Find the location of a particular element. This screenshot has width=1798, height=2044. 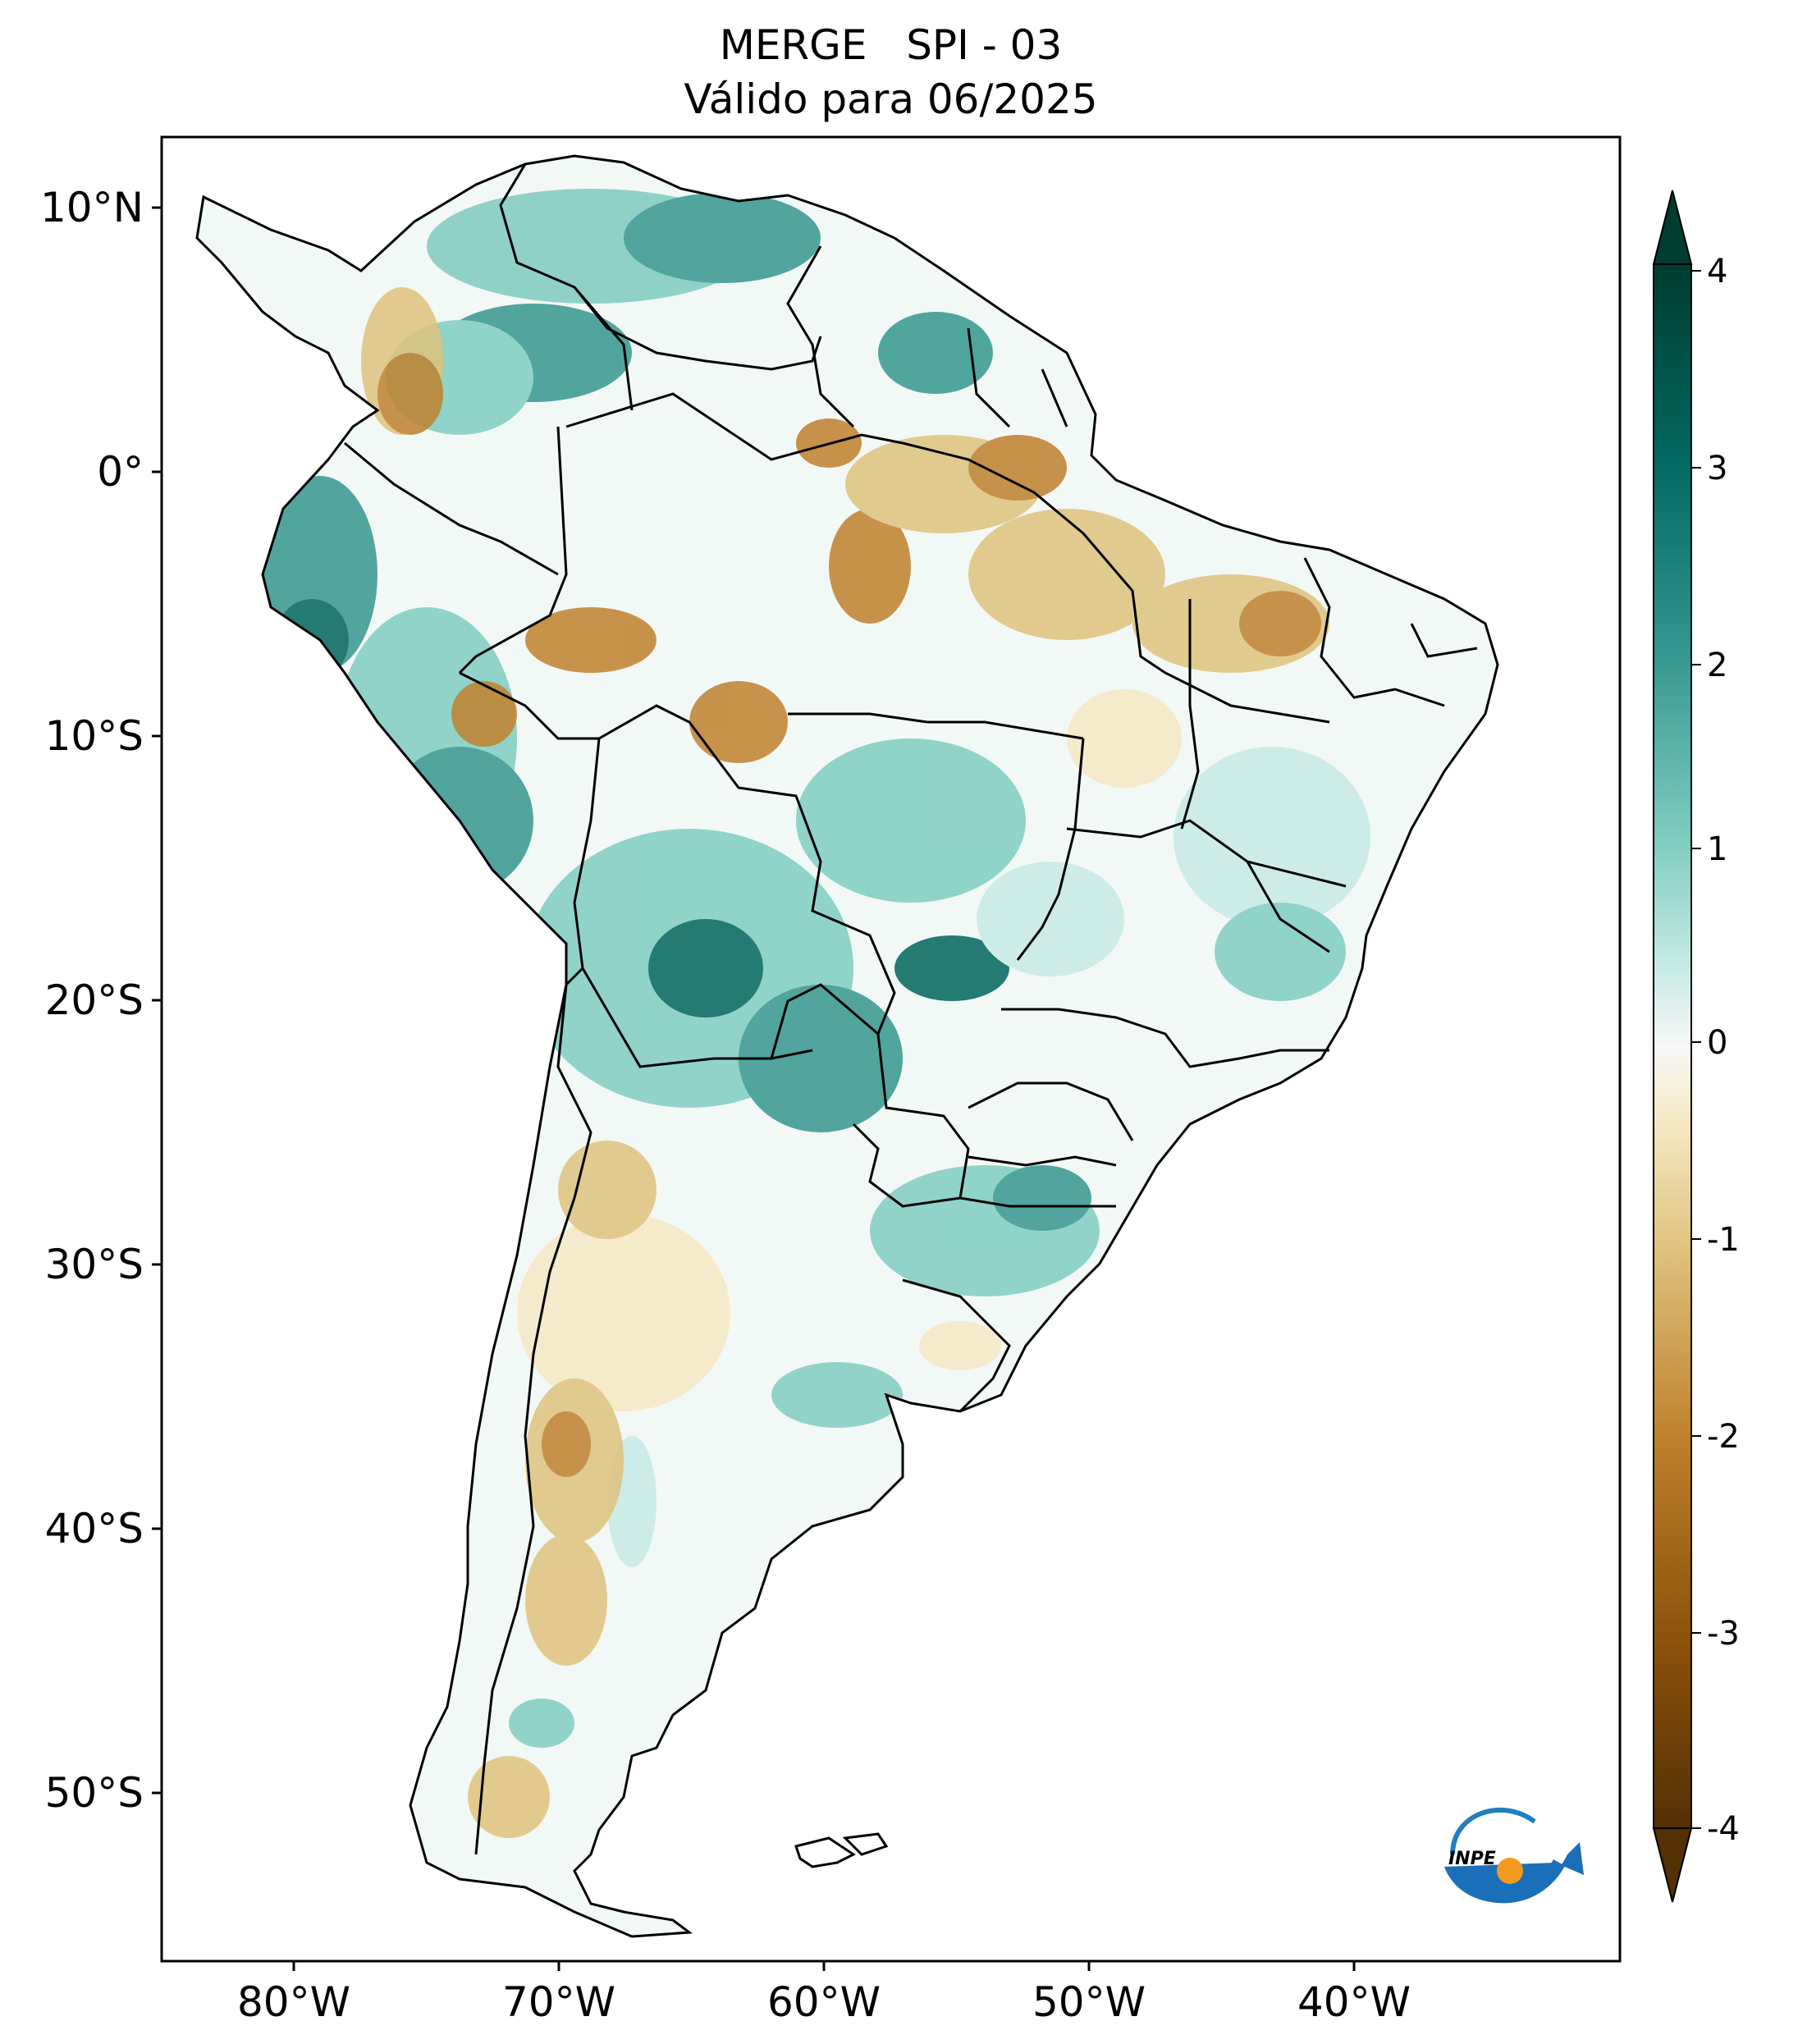

colorbar-body is located at coordinates (1672, 1046).